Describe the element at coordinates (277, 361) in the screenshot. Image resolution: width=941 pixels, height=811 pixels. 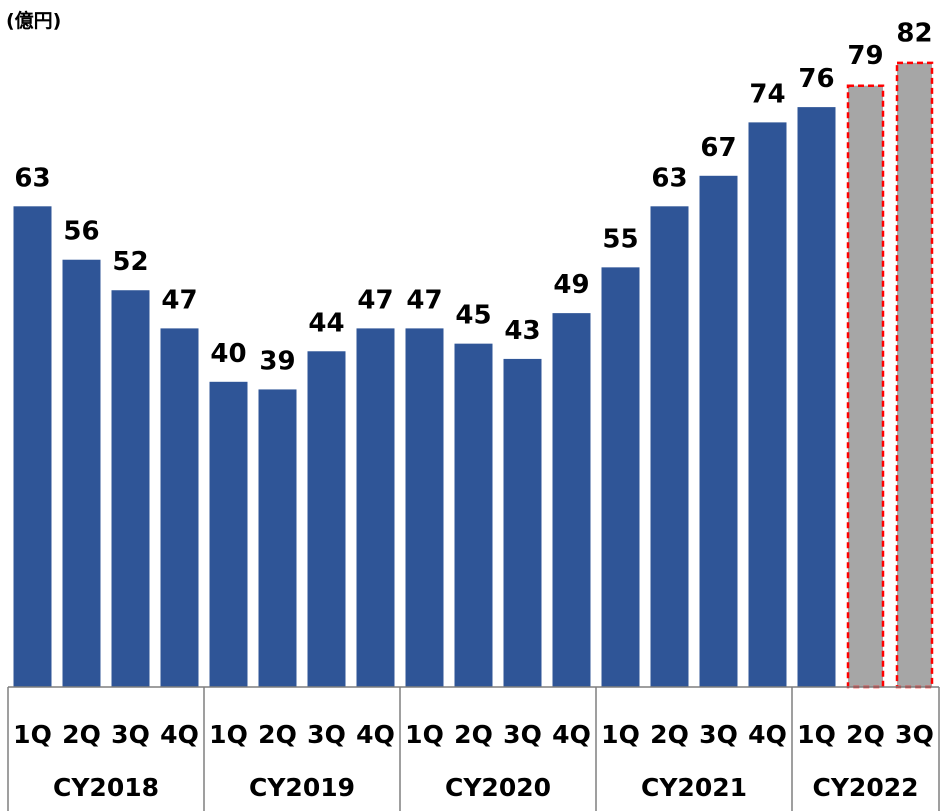
I see `value-label: 39` at that location.